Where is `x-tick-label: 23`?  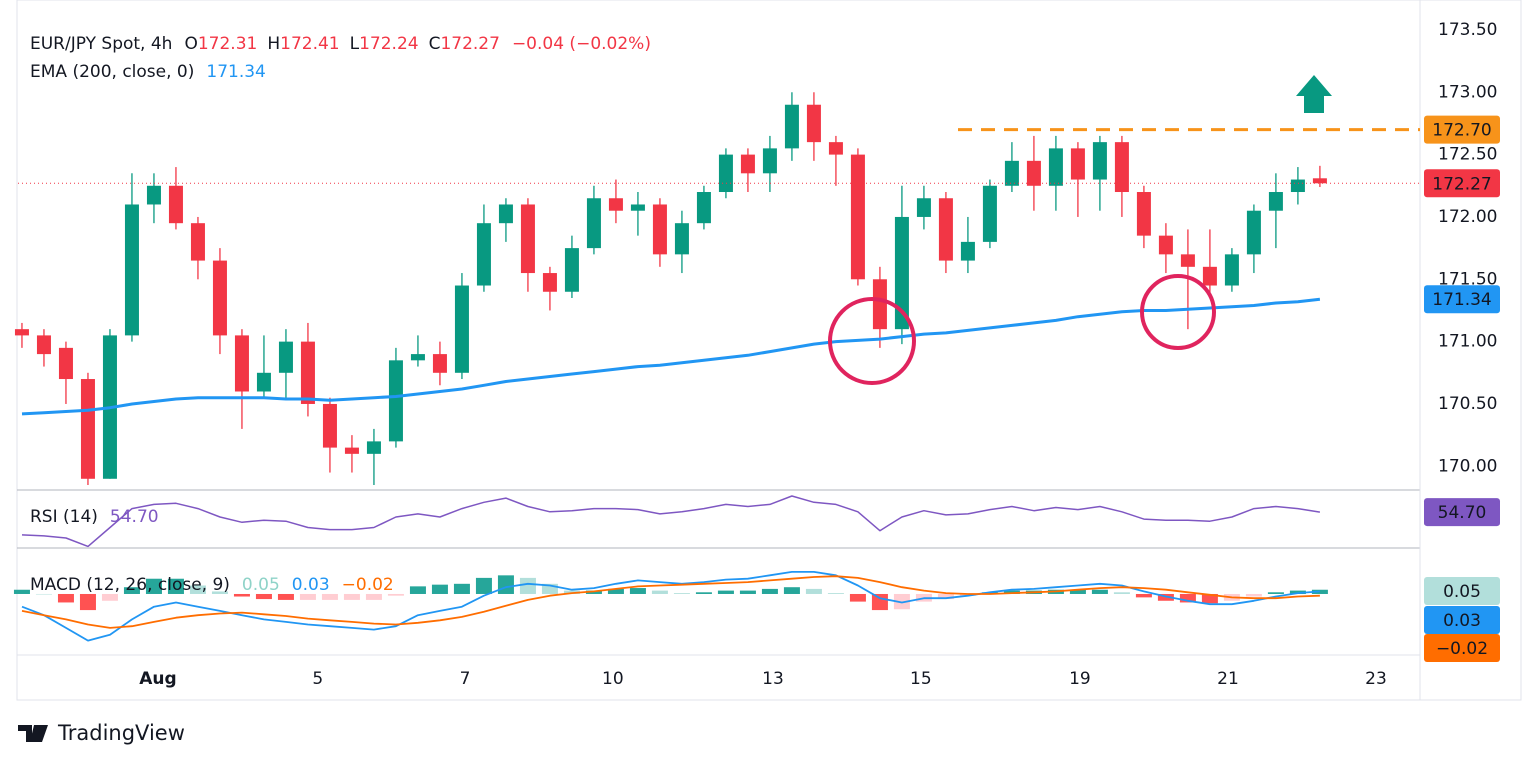 x-tick-label: 23 is located at coordinates (1376, 679).